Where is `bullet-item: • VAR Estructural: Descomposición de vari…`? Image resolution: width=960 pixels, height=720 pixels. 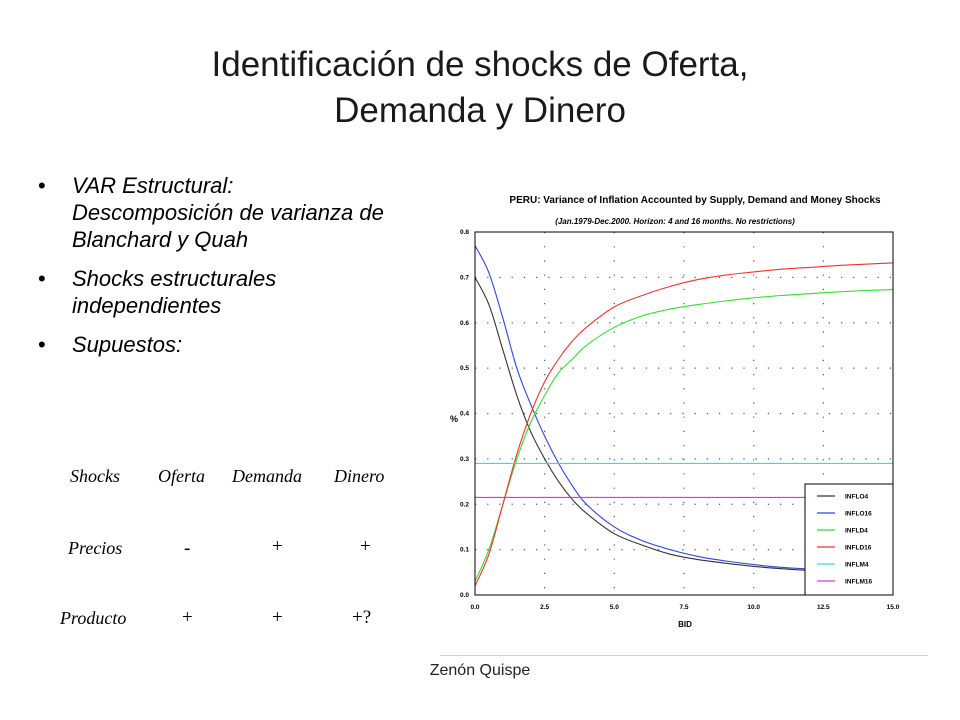
bullet-item: • VAR Estructural: Descomposición de vari… is located at coordinates (218, 212).